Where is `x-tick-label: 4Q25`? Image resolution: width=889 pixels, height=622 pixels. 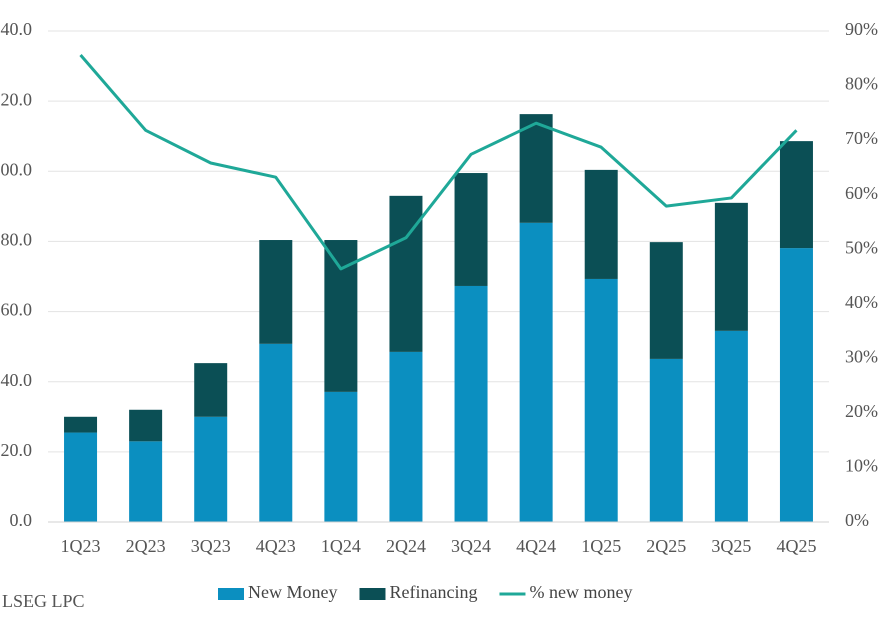 x-tick-label: 4Q25 is located at coordinates (796, 546).